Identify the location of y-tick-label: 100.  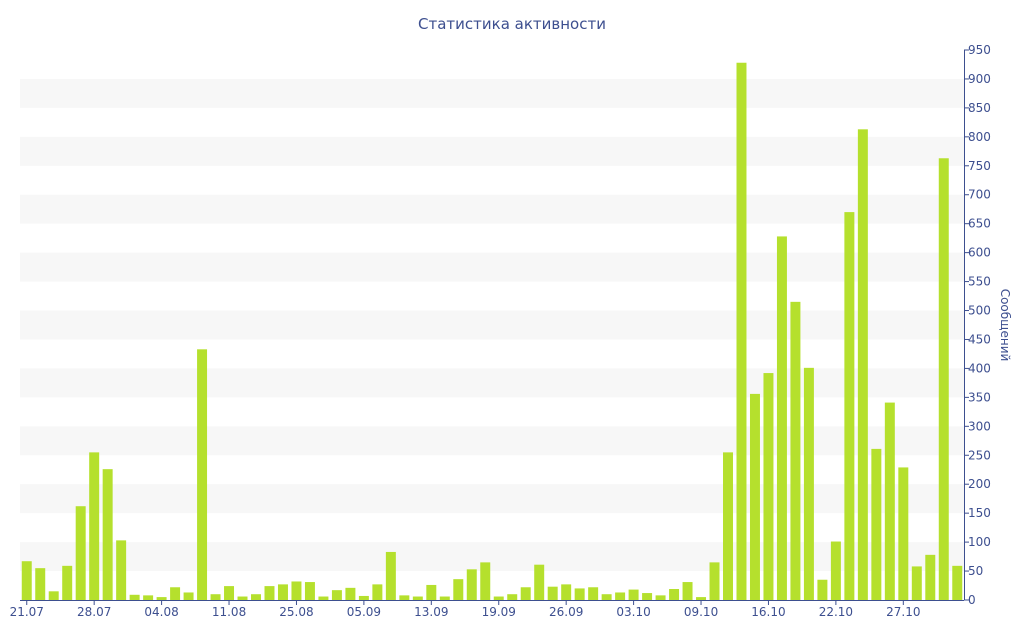
(979, 542).